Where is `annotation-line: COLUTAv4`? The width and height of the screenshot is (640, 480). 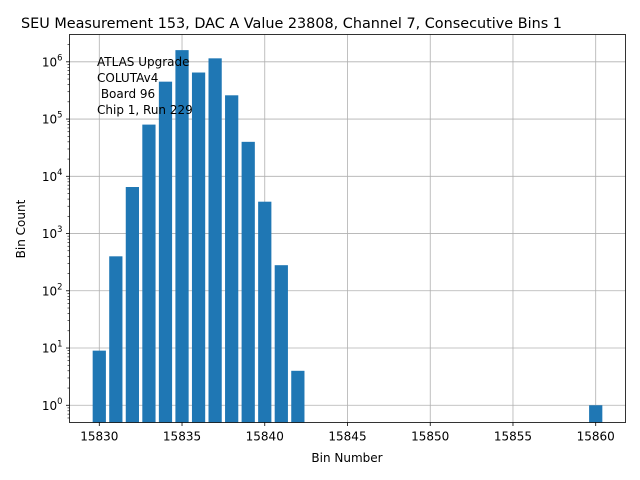
annotation-line: COLUTAv4 is located at coordinates (127, 78).